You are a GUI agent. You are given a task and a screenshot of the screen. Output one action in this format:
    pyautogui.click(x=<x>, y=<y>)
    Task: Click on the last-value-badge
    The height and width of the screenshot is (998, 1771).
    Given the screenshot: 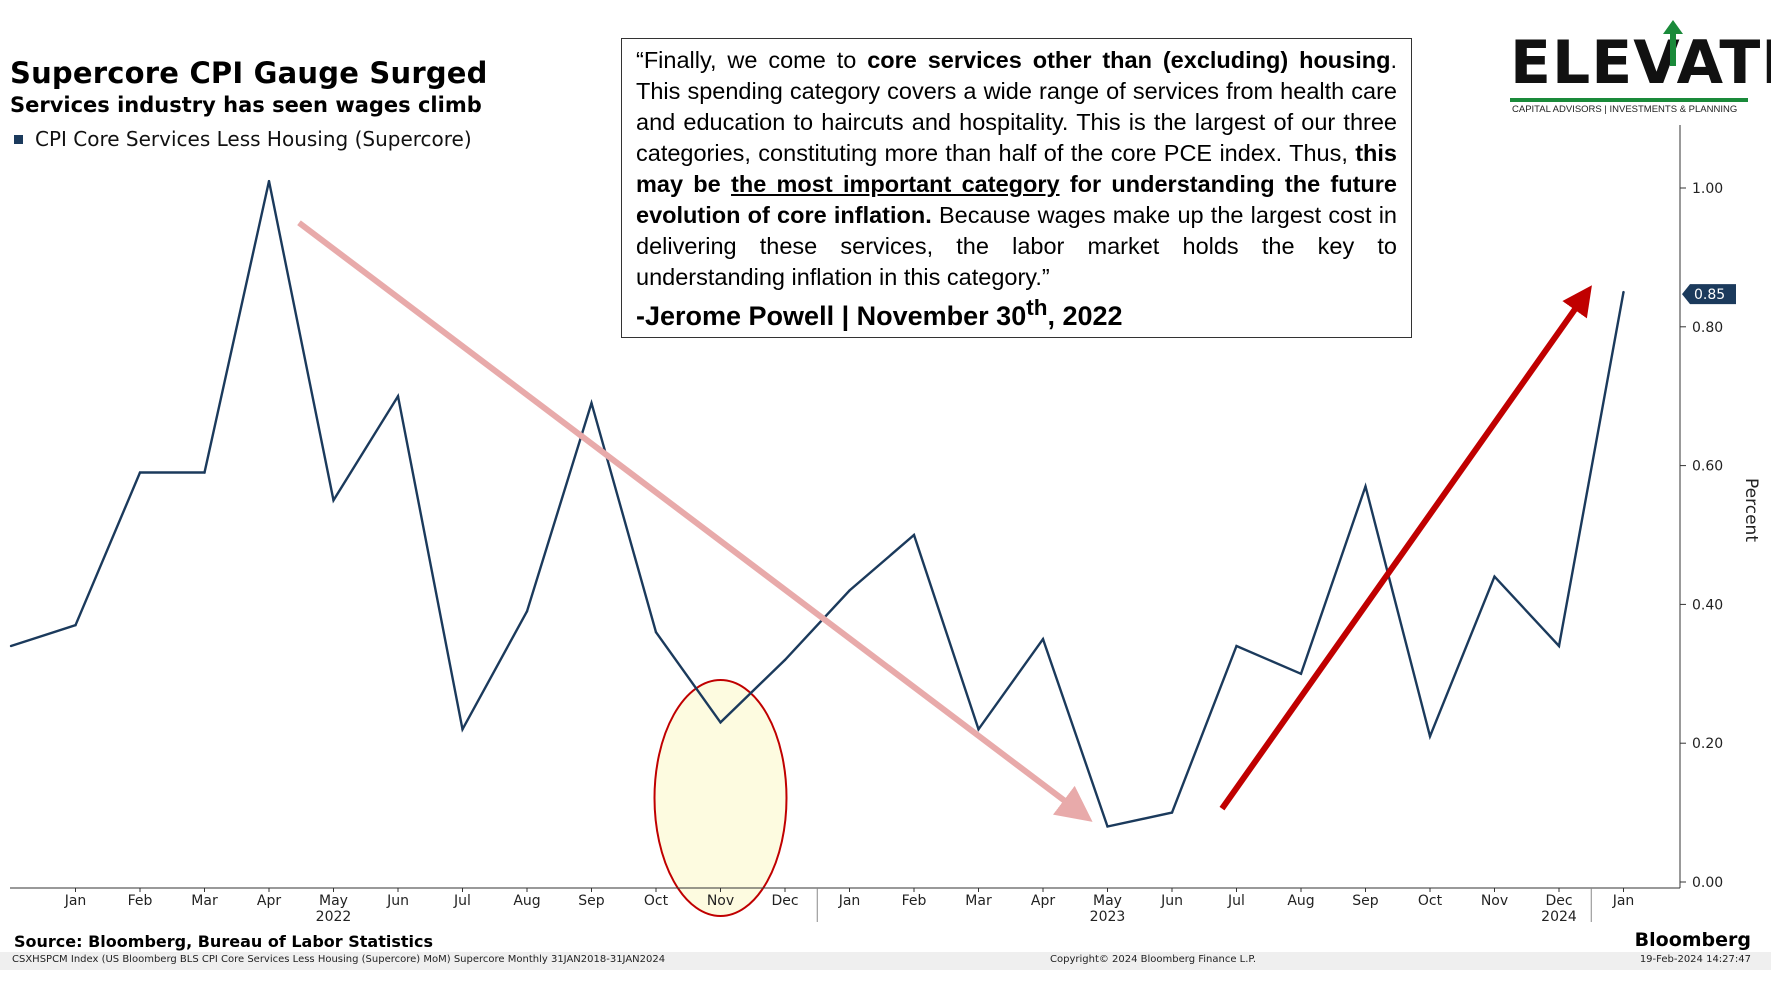 What is the action you would take?
    pyautogui.click(x=1709, y=294)
    